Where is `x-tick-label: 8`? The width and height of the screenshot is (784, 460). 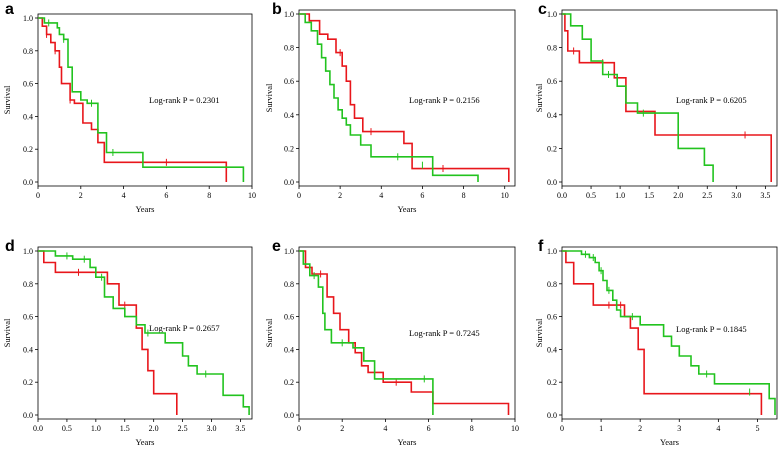 x-tick-label: 8 is located at coordinates (472, 428).